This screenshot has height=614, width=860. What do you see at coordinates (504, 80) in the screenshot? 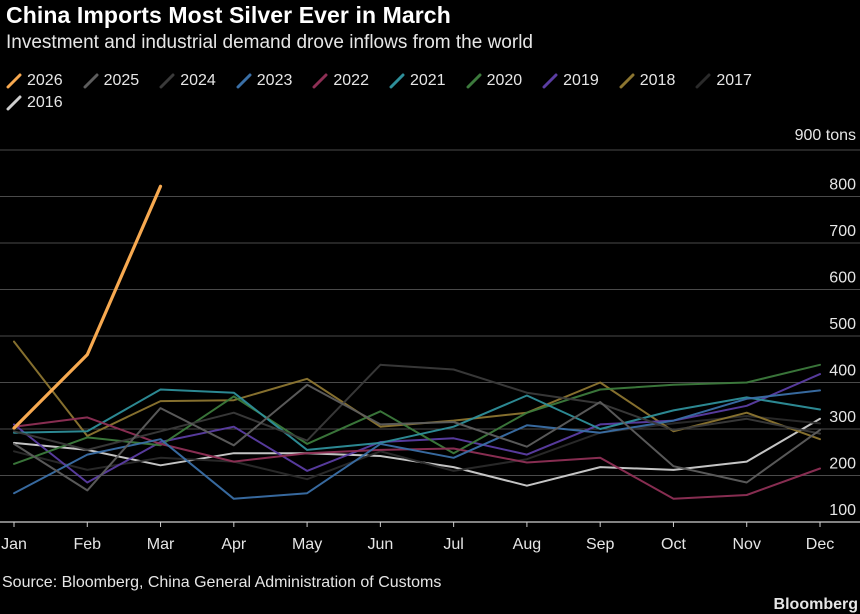
I see `legend-label: 2020` at bounding box center [504, 80].